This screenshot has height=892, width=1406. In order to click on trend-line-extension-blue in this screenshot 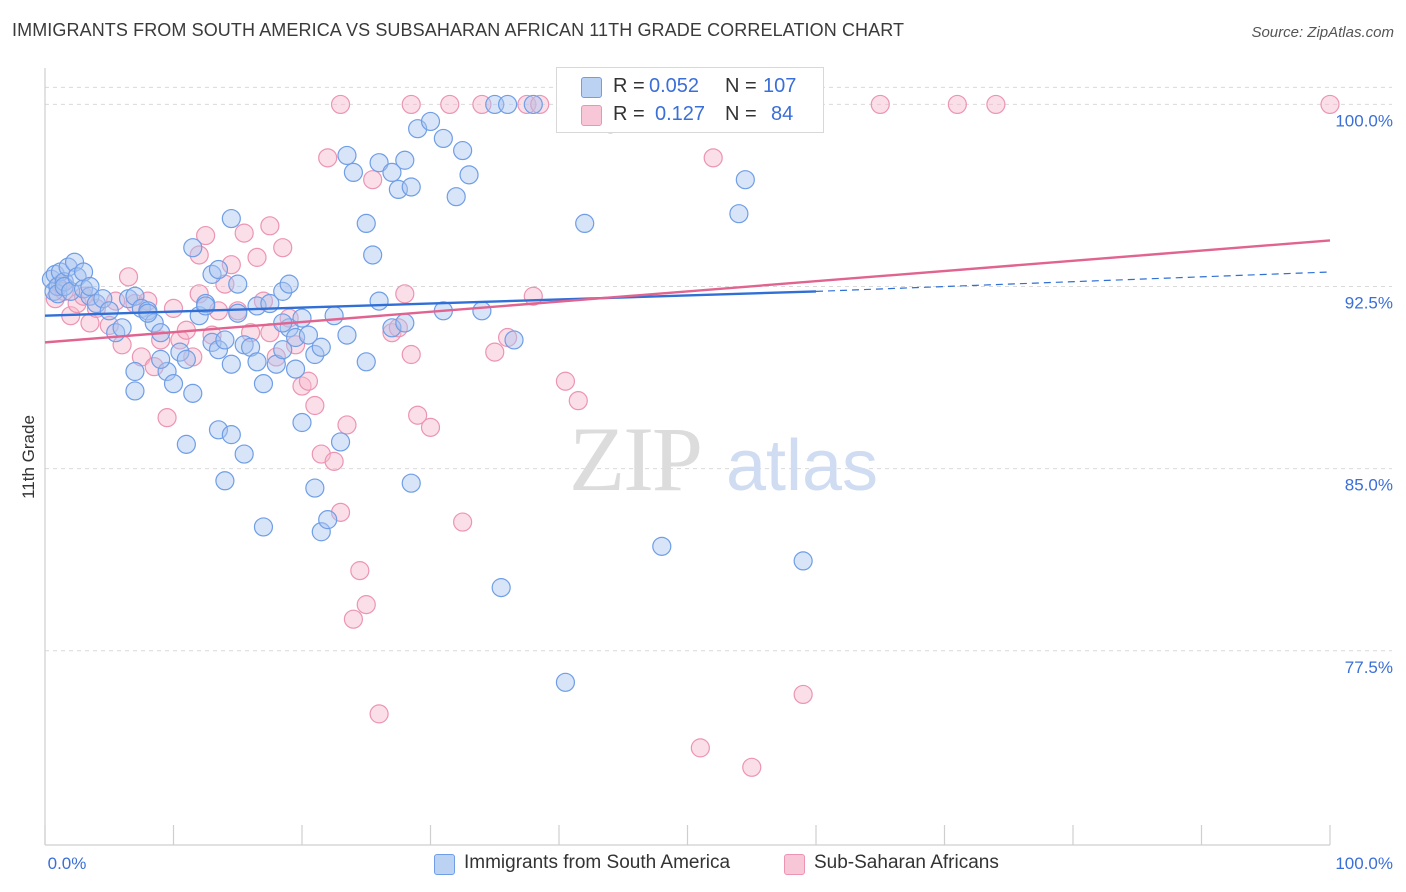, I will do `click(1073, 281)`.